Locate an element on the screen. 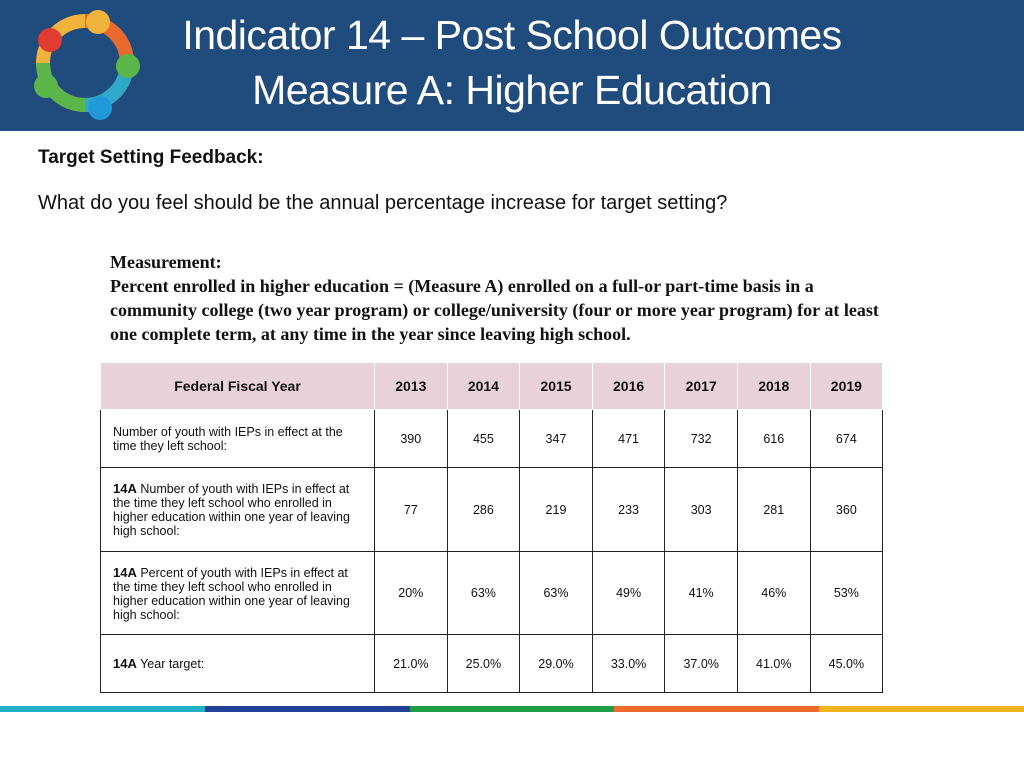 This screenshot has height=768, width=1024. table-cell: 286 is located at coordinates (483, 509).